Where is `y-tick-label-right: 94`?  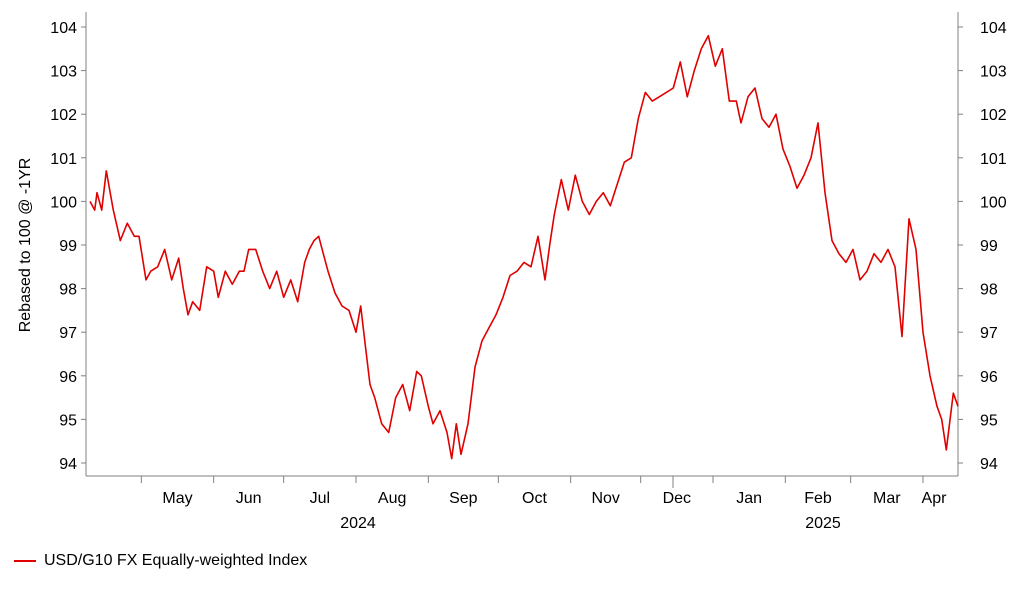 y-tick-label-right: 94 is located at coordinates (989, 464).